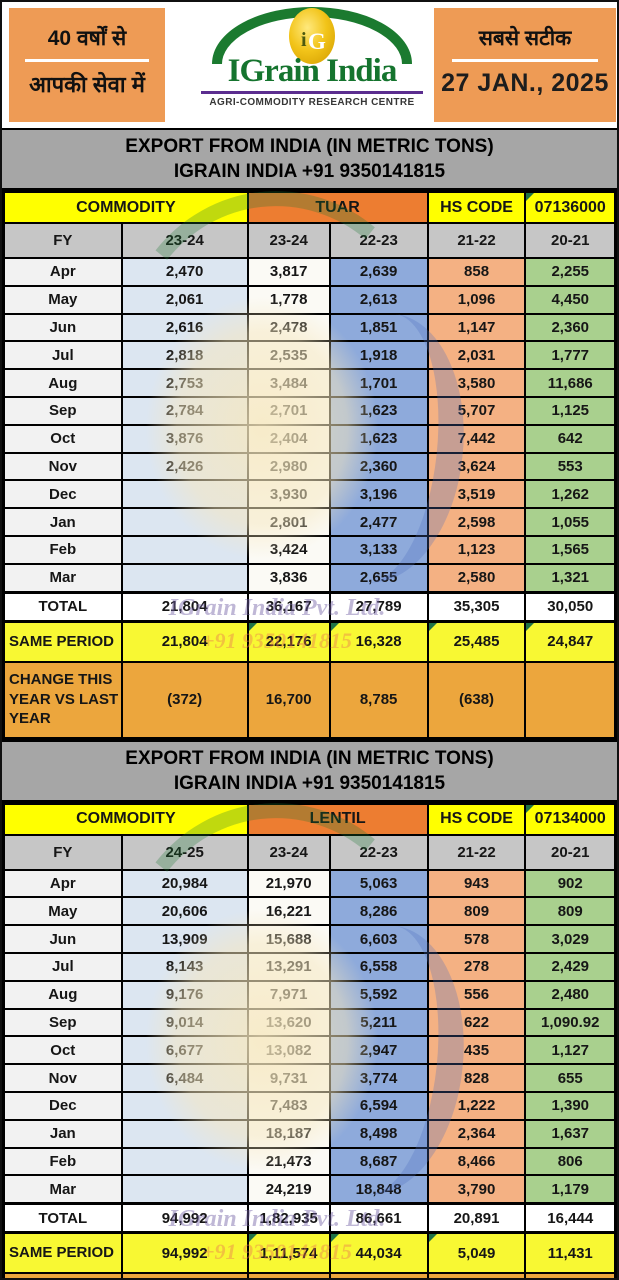  What do you see at coordinates (288, 355) in the screenshot?
I see `value-cell: 2,535` at bounding box center [288, 355].